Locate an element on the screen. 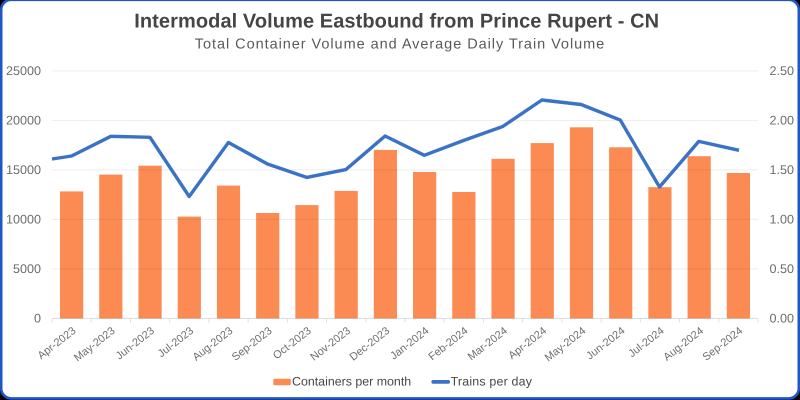 The width and height of the screenshot is (800, 400). svg-text: 20000 is located at coordinates (23, 121).